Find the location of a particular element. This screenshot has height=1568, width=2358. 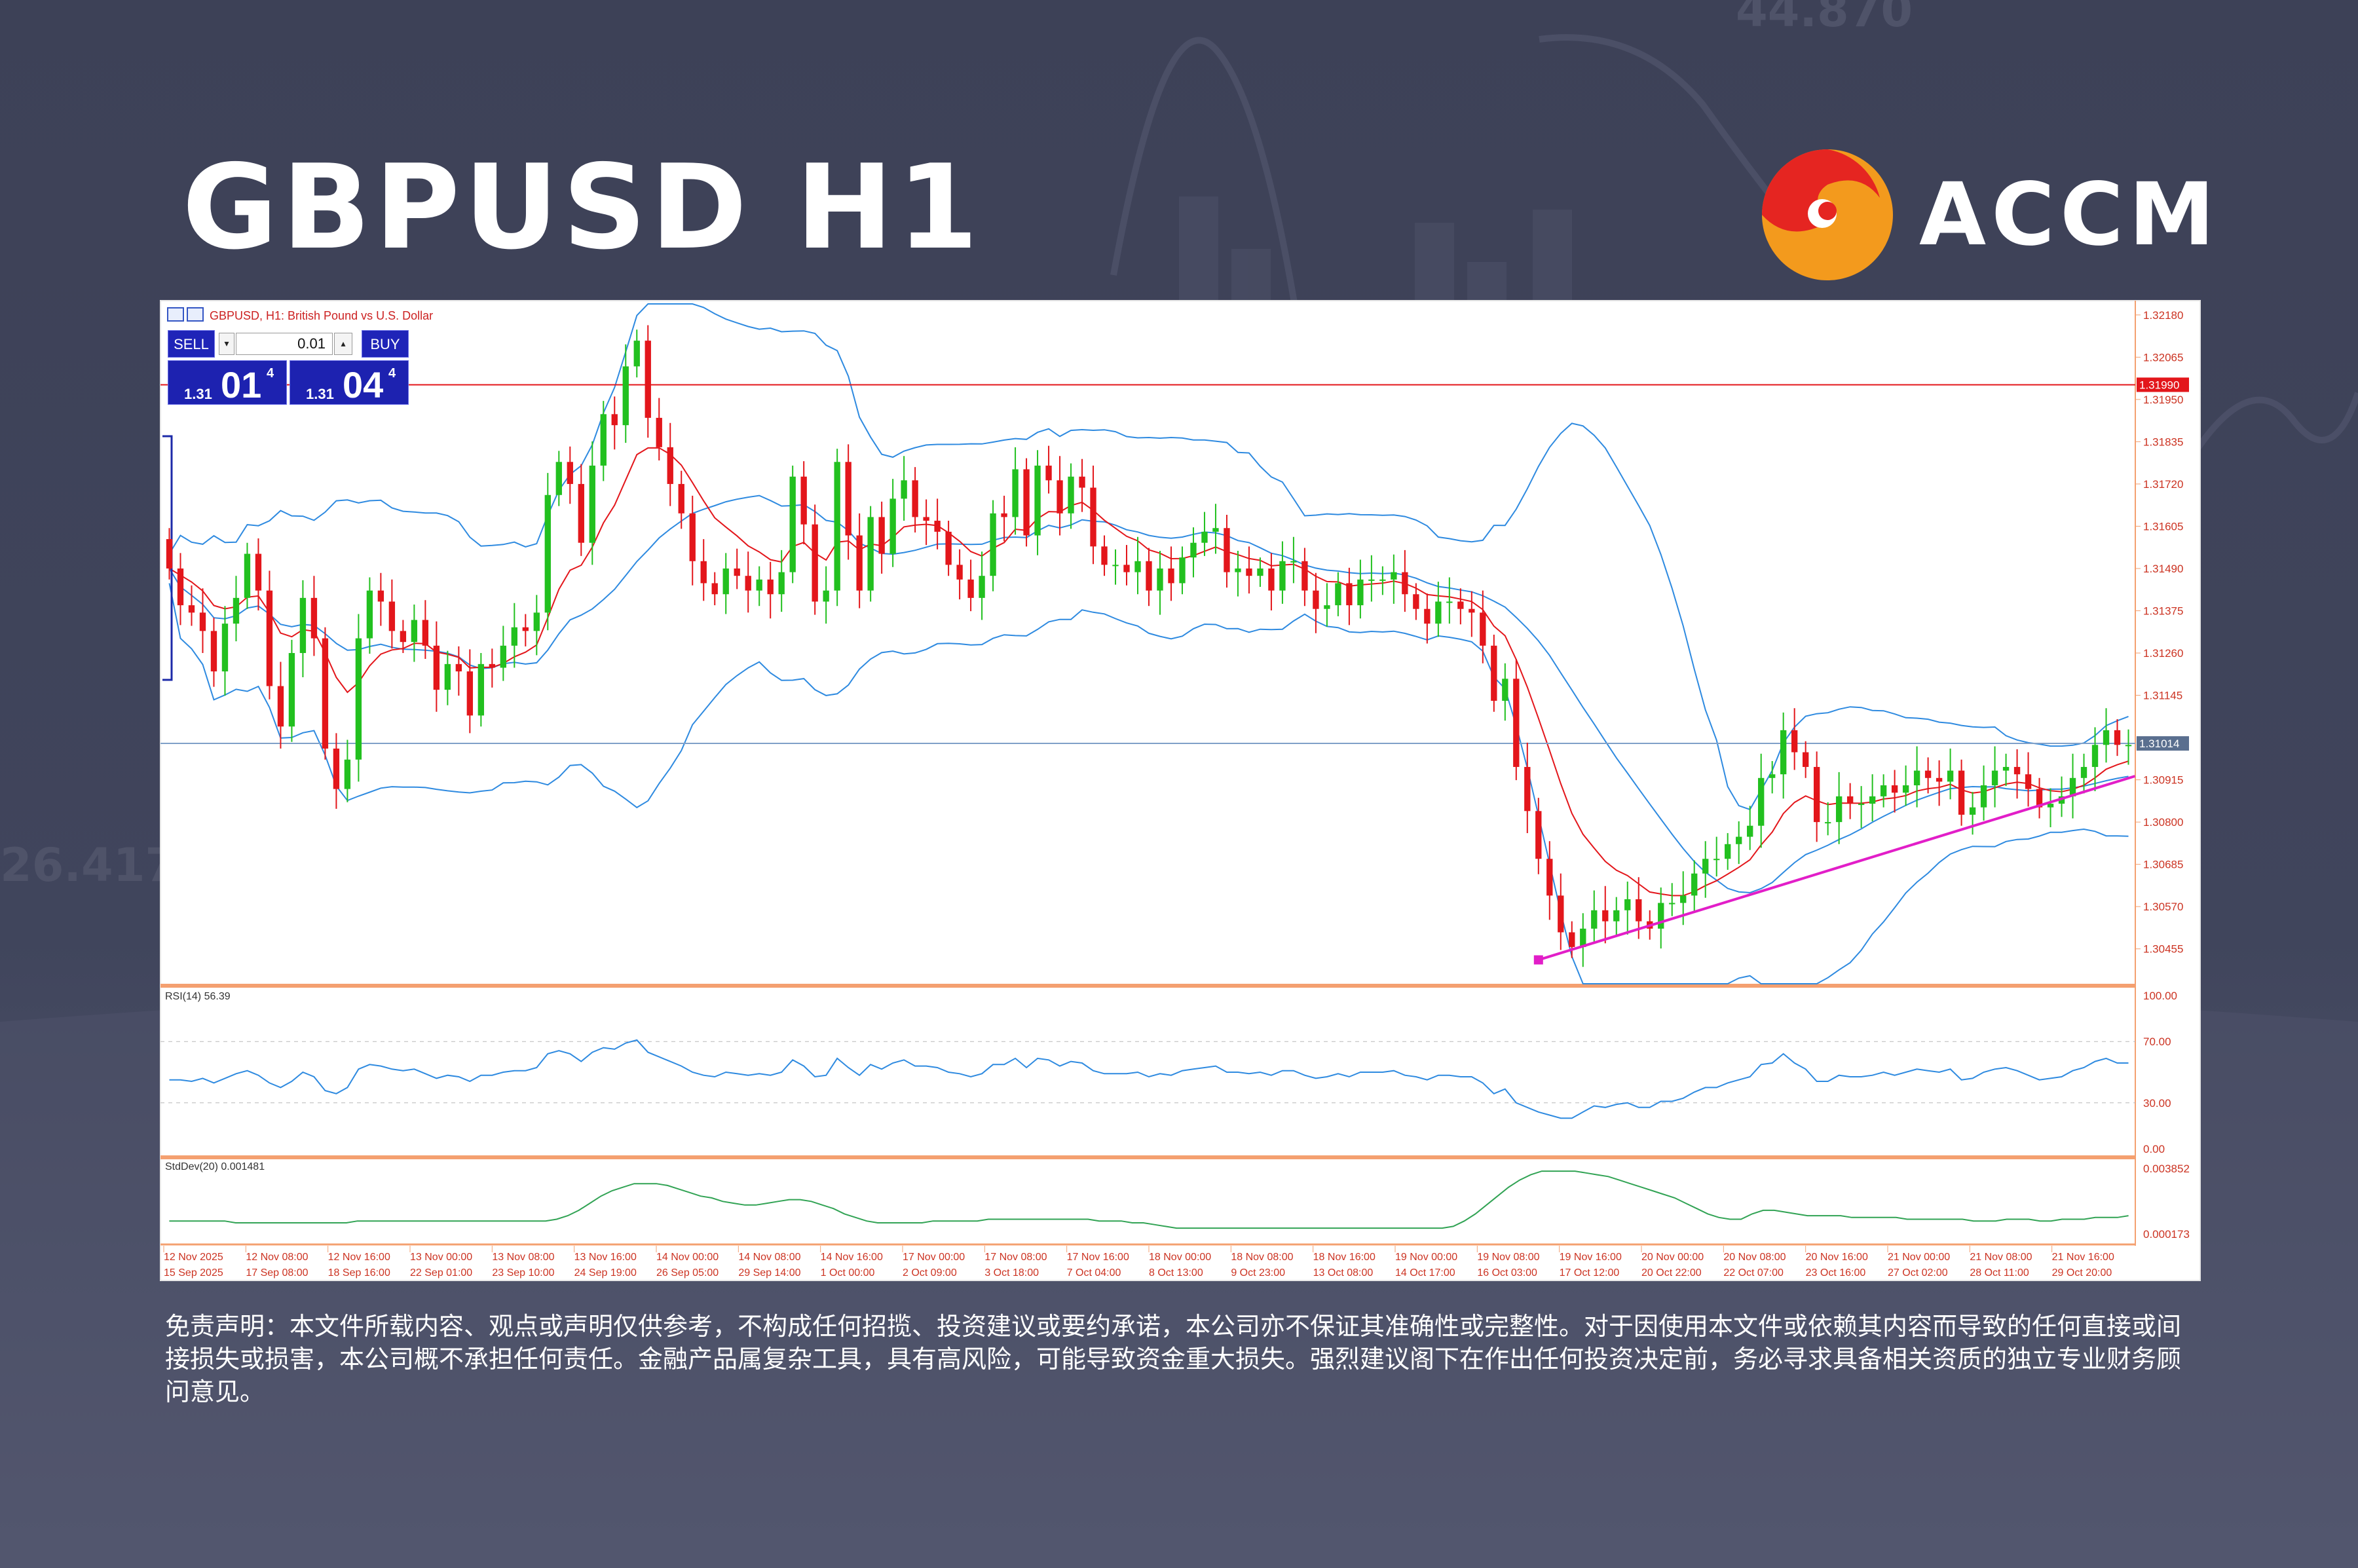

chevron-down-icon: ▾ is located at coordinates (227, 344).